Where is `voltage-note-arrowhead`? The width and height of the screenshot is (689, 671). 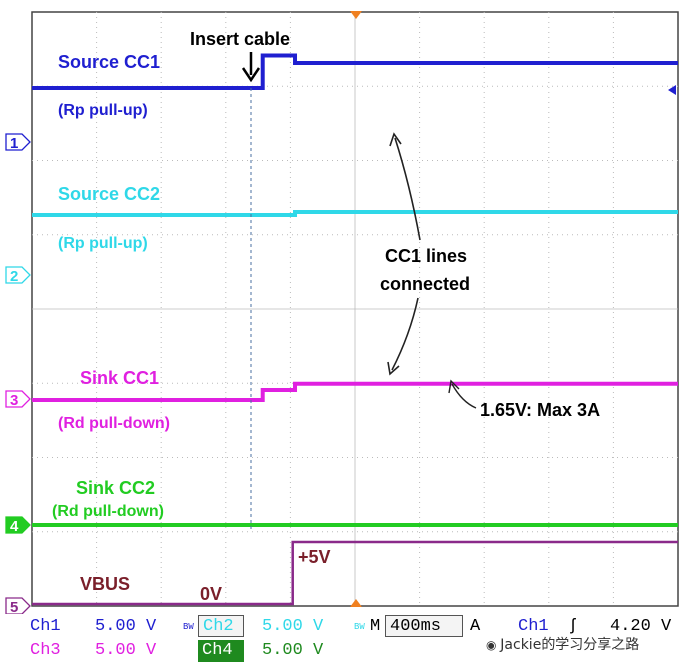
voltage-note-arrowhead is located at coordinates (454, 386).